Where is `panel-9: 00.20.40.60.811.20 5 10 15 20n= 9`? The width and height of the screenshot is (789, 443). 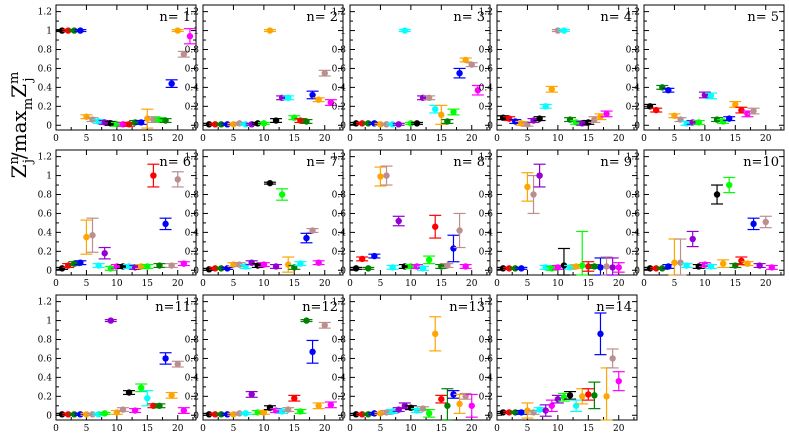 panel-9: 00.20.40.60.811.20 5 10 15 20n= 9 is located at coordinates (558, 219).